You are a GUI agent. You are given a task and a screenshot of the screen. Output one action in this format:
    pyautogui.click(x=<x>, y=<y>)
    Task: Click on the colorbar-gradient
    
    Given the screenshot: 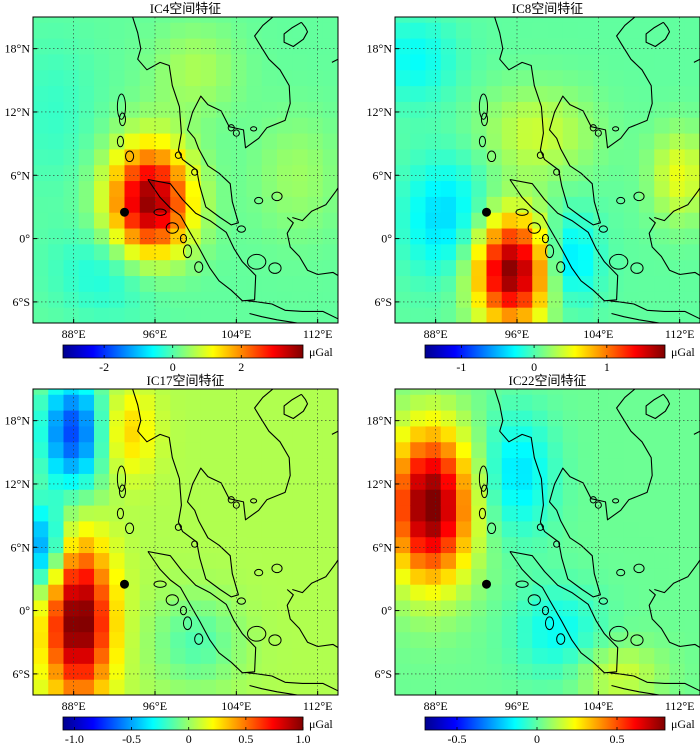 What is the action you would take?
    pyautogui.click(x=183, y=723)
    